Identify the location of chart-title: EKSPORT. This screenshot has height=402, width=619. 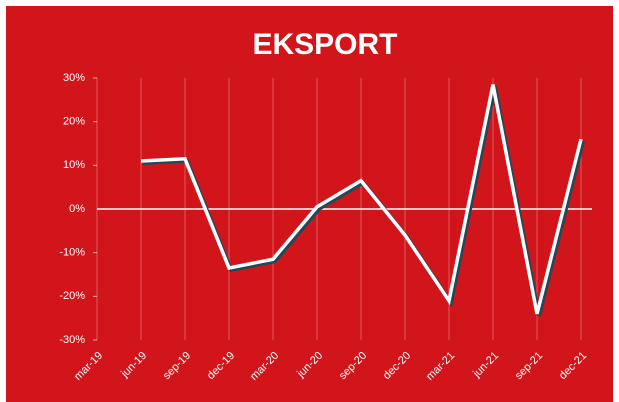
(324, 44).